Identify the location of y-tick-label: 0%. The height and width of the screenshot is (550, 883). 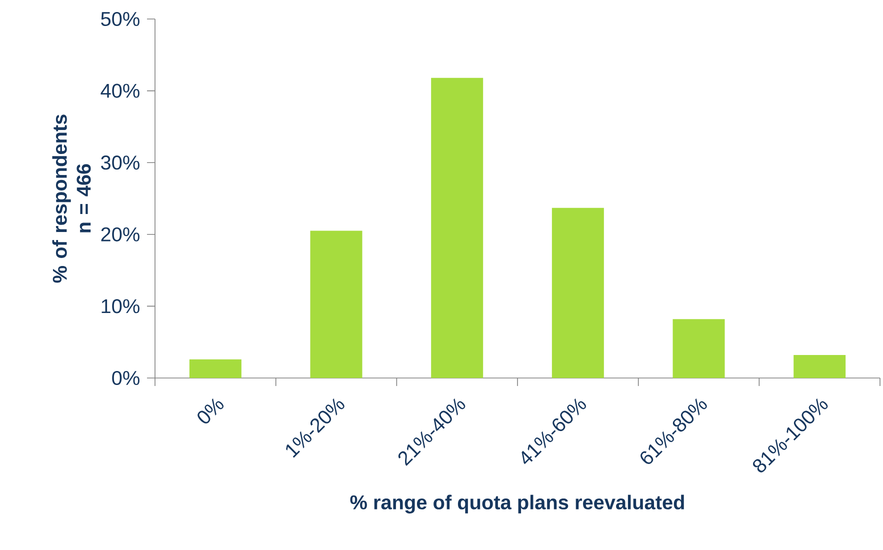
(126, 378).